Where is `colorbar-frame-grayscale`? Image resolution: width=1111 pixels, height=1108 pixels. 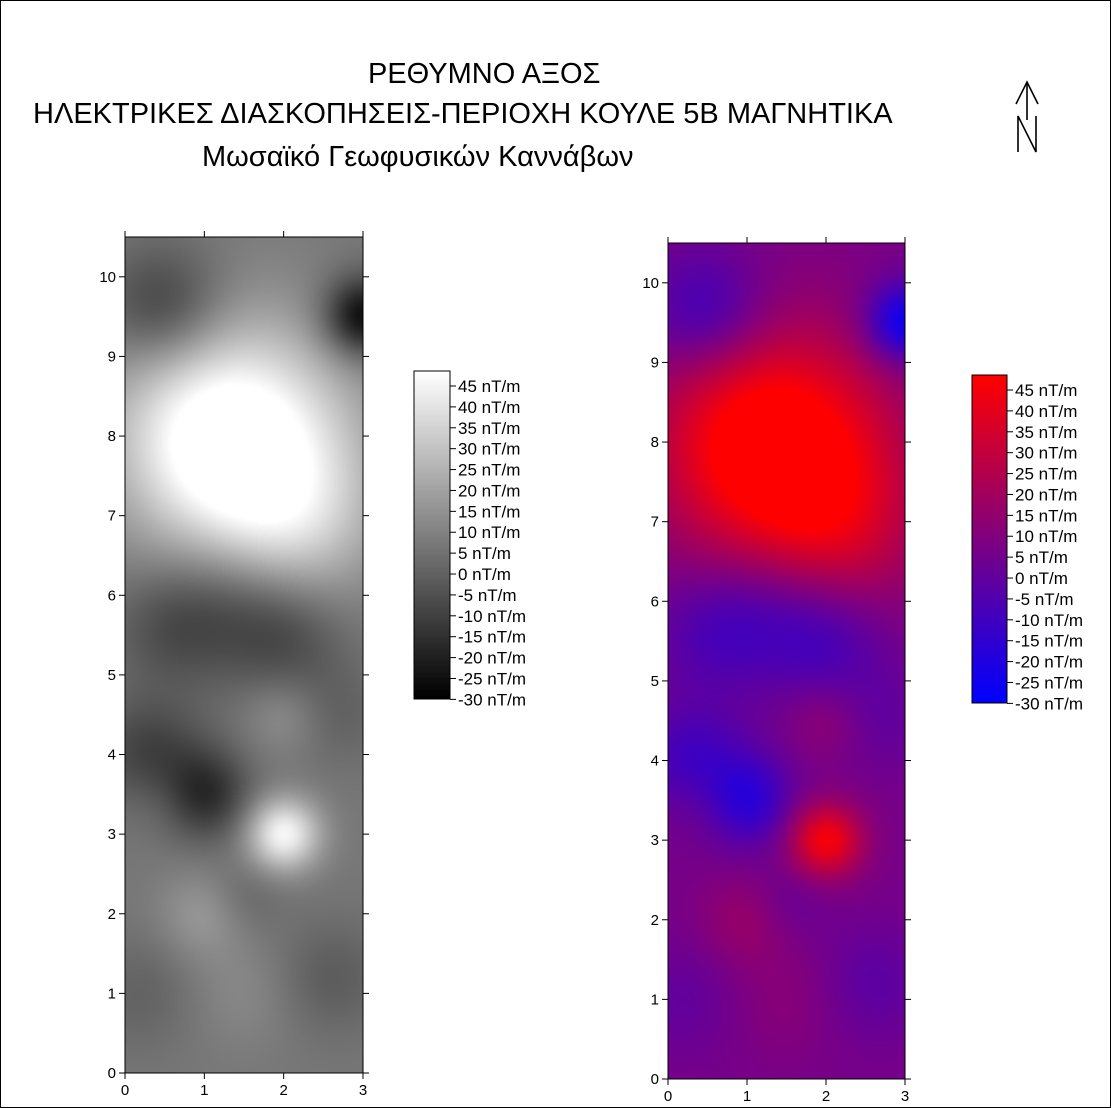 colorbar-frame-grayscale is located at coordinates (432, 535).